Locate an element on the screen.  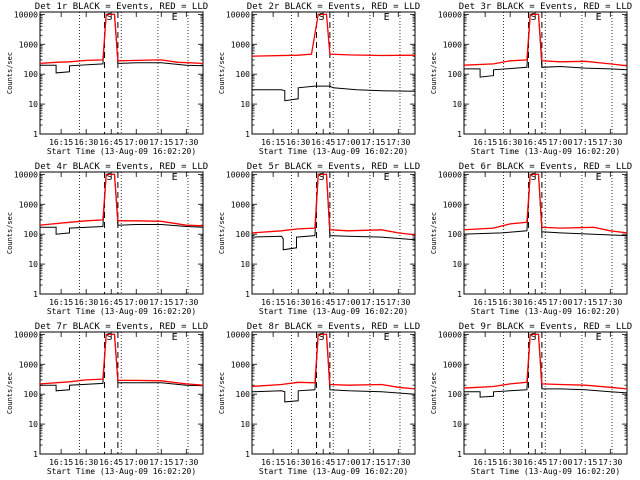
panel-title: Det 8r BLACK = Events, RED = LLD is located at coordinates (333, 327).